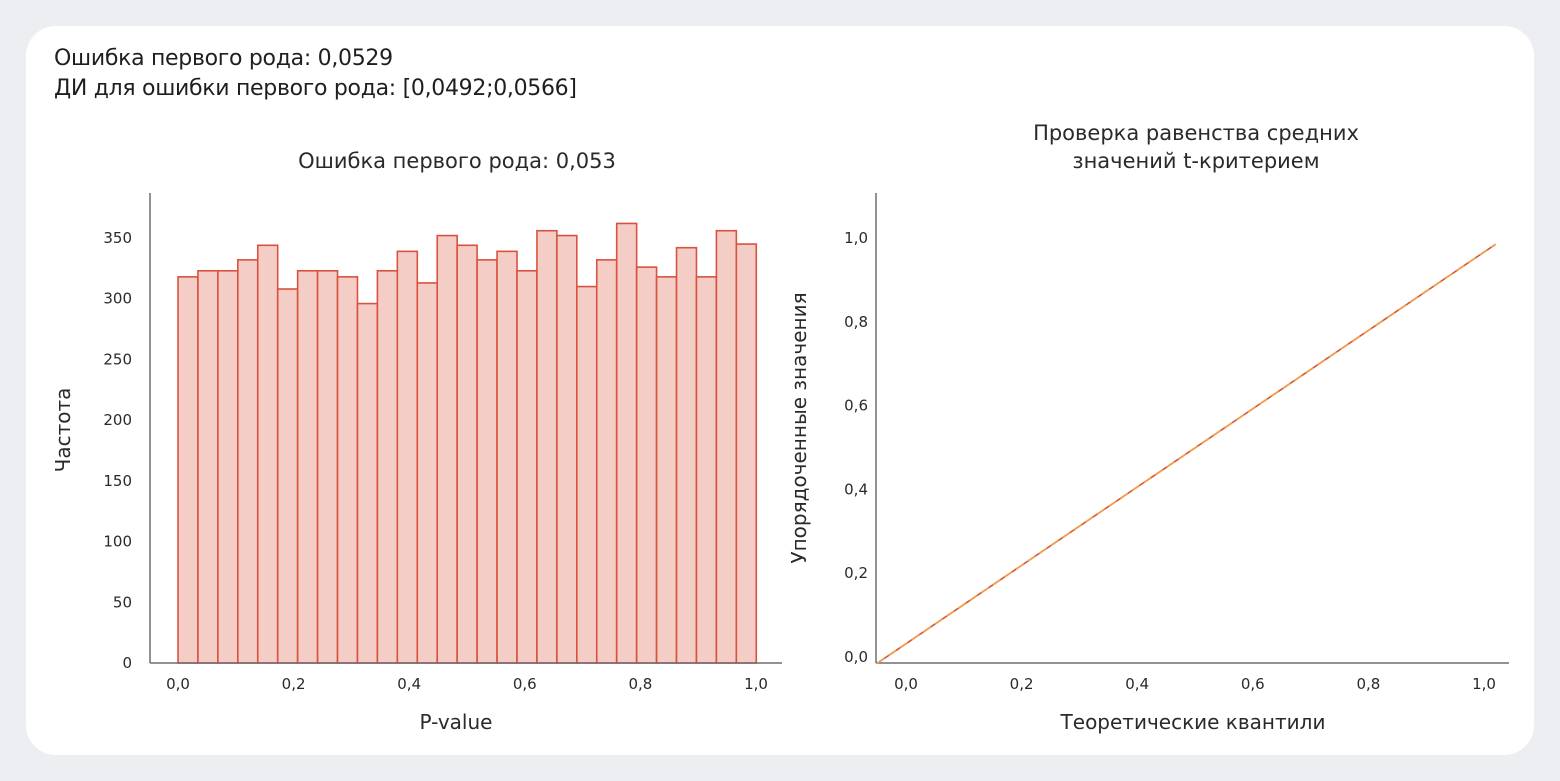  What do you see at coordinates (294, 684) in the screenshot?
I see `histogram-x-tick-label: 0,2` at bounding box center [294, 684].